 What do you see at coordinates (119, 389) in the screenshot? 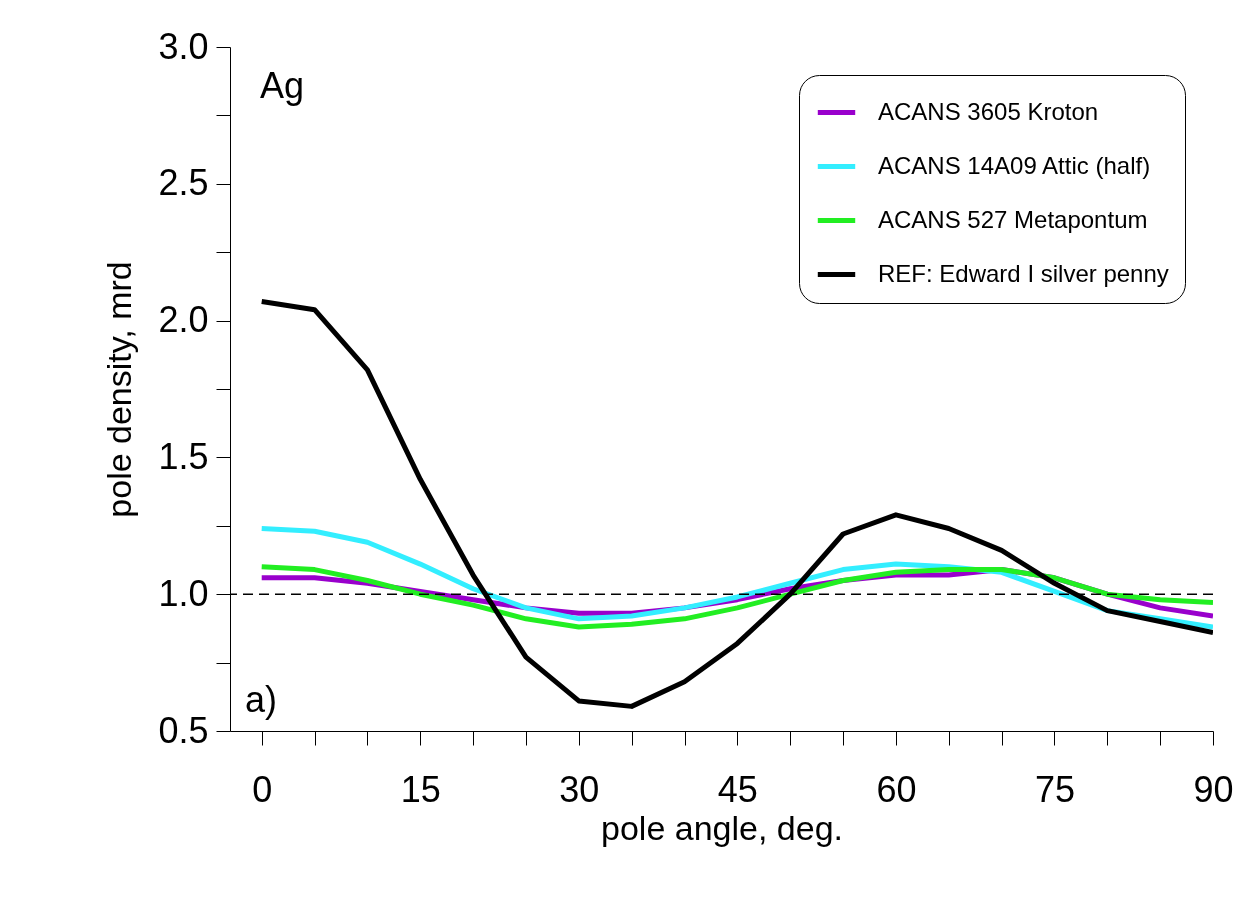
I see `y-axis-title: pole density, mrd` at bounding box center [119, 389].